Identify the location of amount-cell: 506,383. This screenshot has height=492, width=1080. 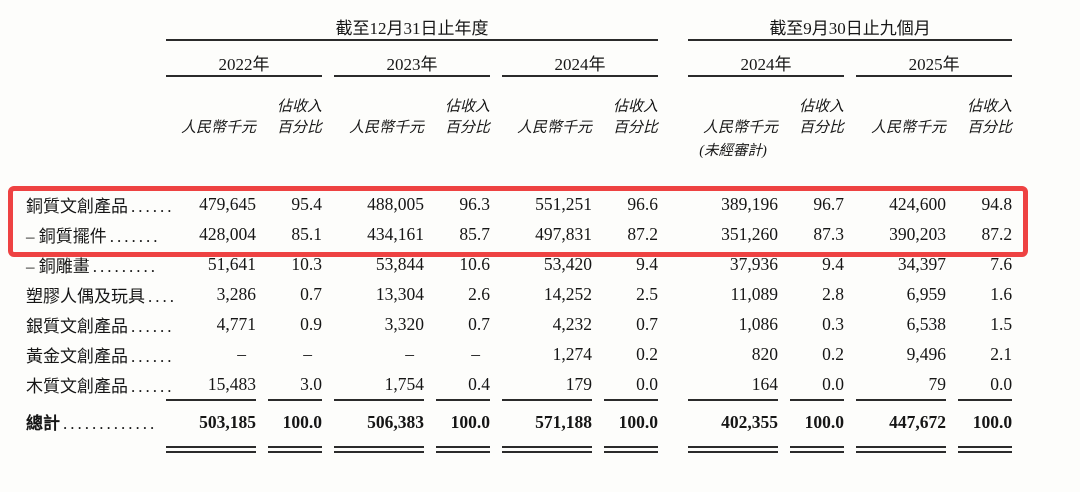
(395, 421).